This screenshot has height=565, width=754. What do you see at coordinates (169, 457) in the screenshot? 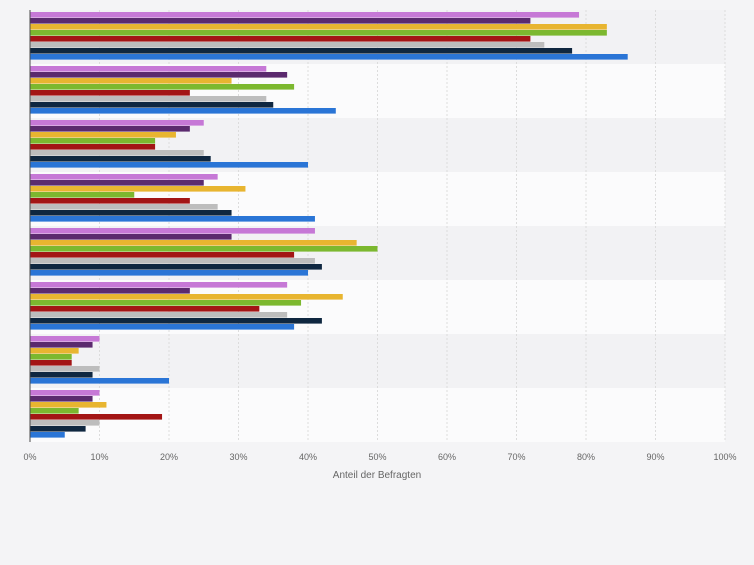
I see `x-tick-label: 20%` at bounding box center [169, 457].